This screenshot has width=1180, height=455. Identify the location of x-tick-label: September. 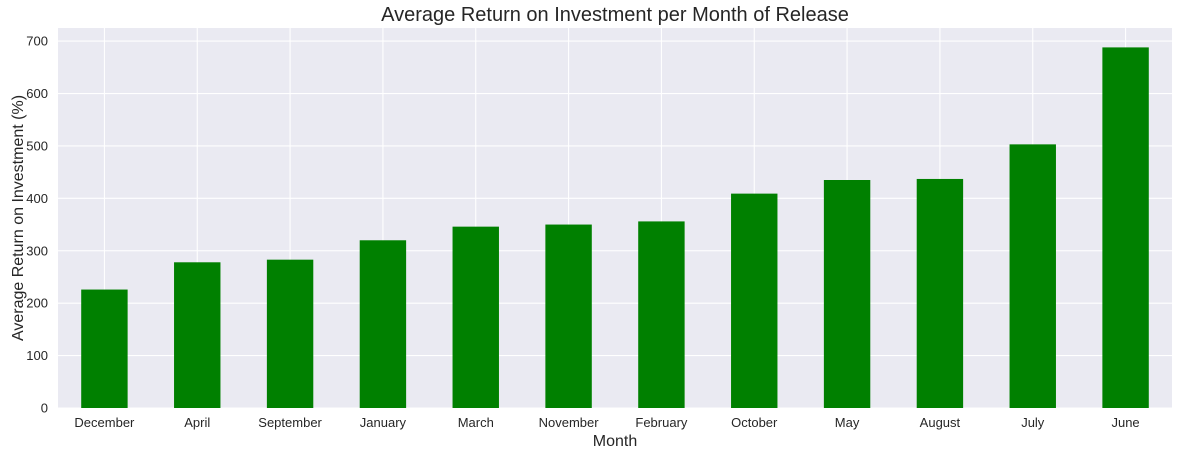
(290, 422).